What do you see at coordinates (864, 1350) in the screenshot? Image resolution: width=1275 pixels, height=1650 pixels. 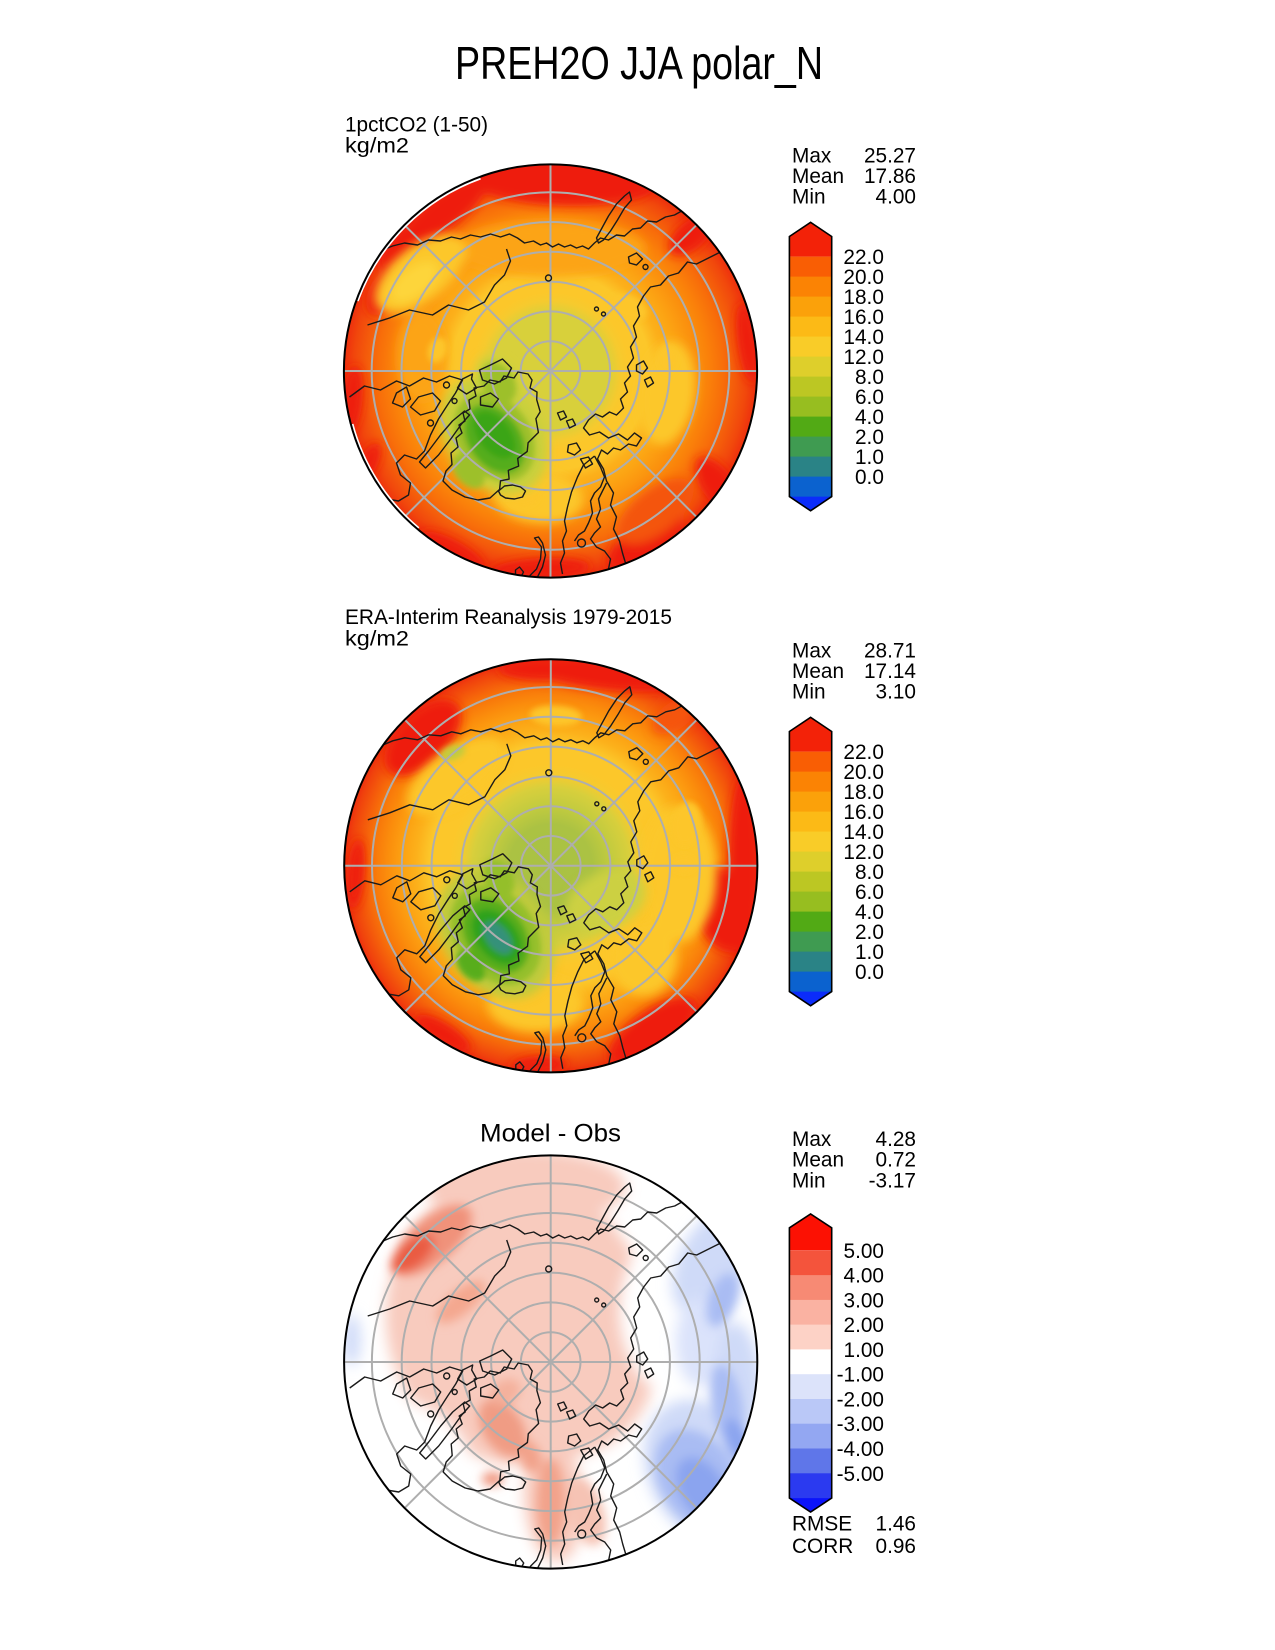 I see `svg-text: 1.00` at bounding box center [864, 1350].